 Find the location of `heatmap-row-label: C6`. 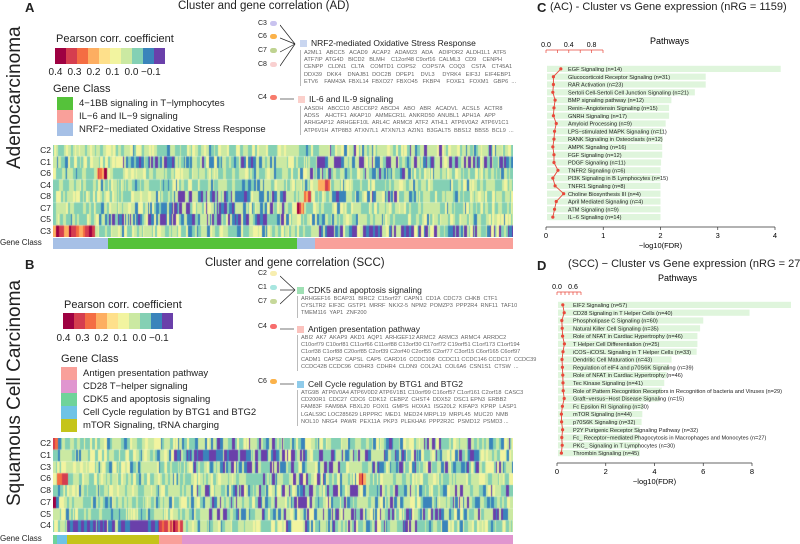

heatmap-row-label: C6 is located at coordinates (45, 478).